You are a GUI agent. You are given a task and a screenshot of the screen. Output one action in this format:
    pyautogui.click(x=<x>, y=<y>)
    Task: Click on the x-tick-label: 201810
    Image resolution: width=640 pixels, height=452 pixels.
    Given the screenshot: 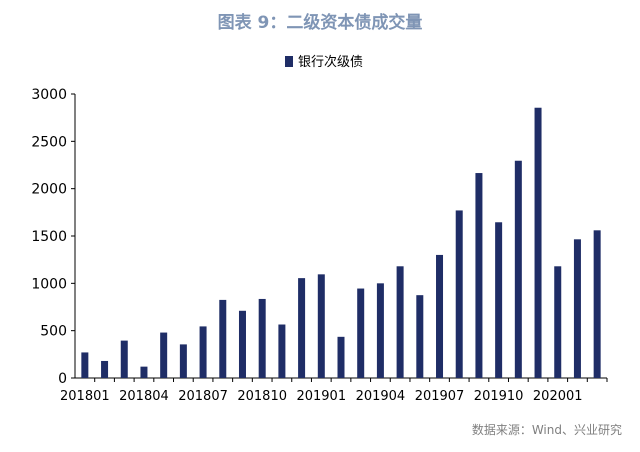 What is the action you would take?
    pyautogui.click(x=262, y=396)
    